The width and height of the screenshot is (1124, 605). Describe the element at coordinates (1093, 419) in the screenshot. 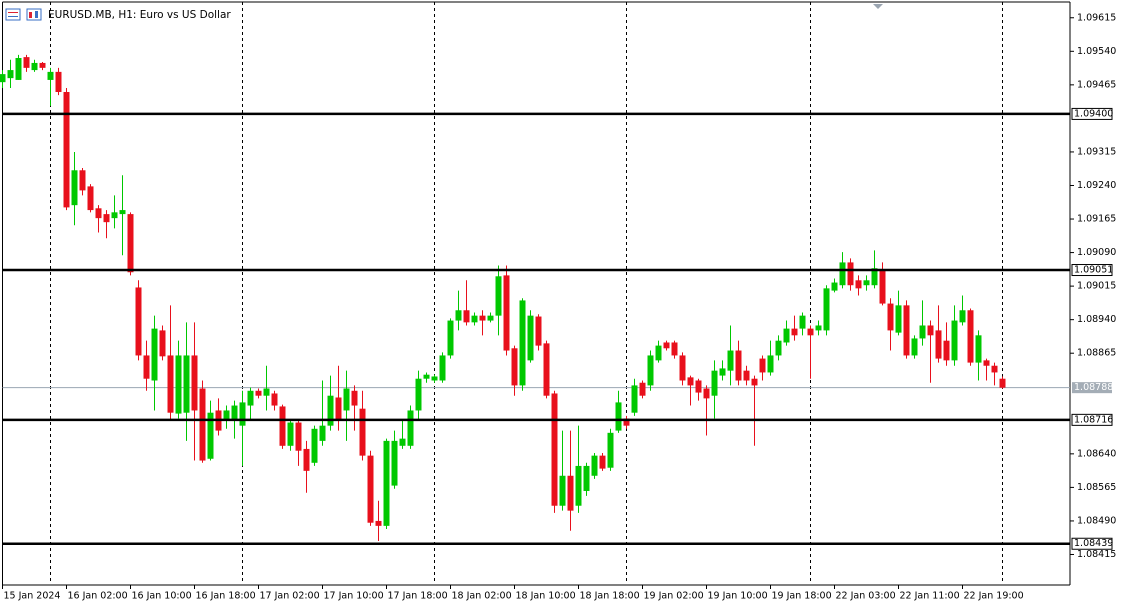

I see `level-label: 1.08716` at that location.